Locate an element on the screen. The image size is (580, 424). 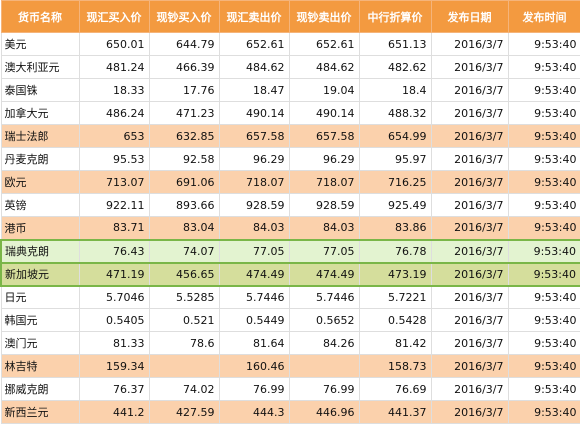
cash-sell-cell is located at coordinates (324, 366).